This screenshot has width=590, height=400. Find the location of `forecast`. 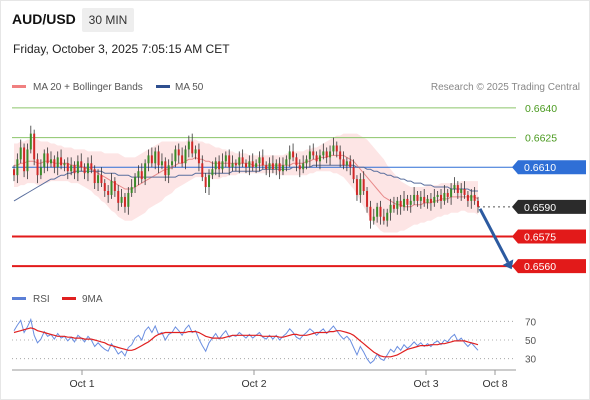

forecast is located at coordinates (496, 239).